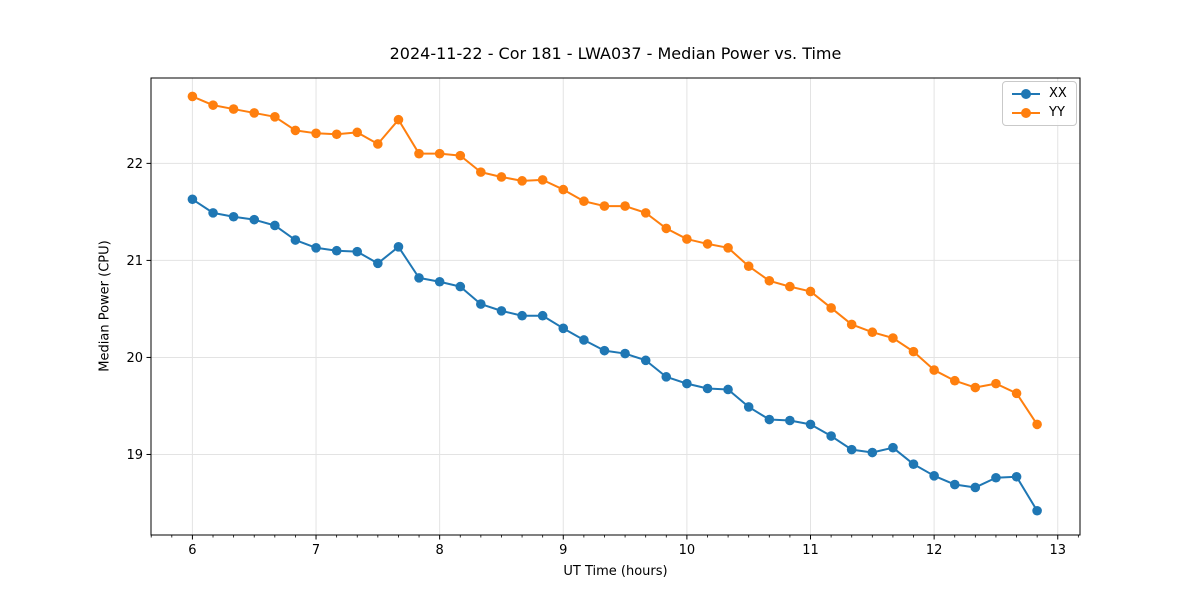 This screenshot has width=1200, height=600. What do you see at coordinates (687, 550) in the screenshot?
I see `x-tick-label: 10` at bounding box center [687, 550].